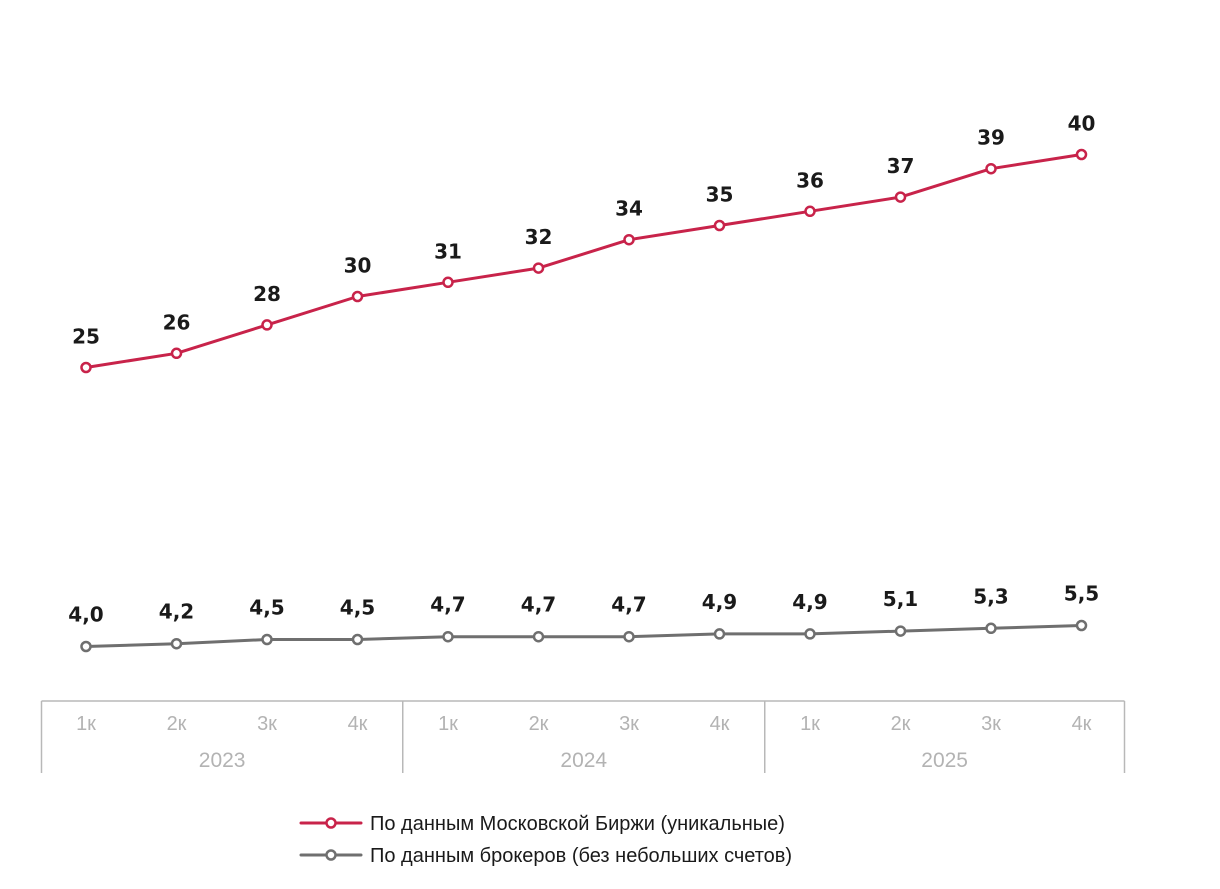  What do you see at coordinates (1082, 124) in the screenshot?
I see `data-label: 40` at bounding box center [1082, 124].